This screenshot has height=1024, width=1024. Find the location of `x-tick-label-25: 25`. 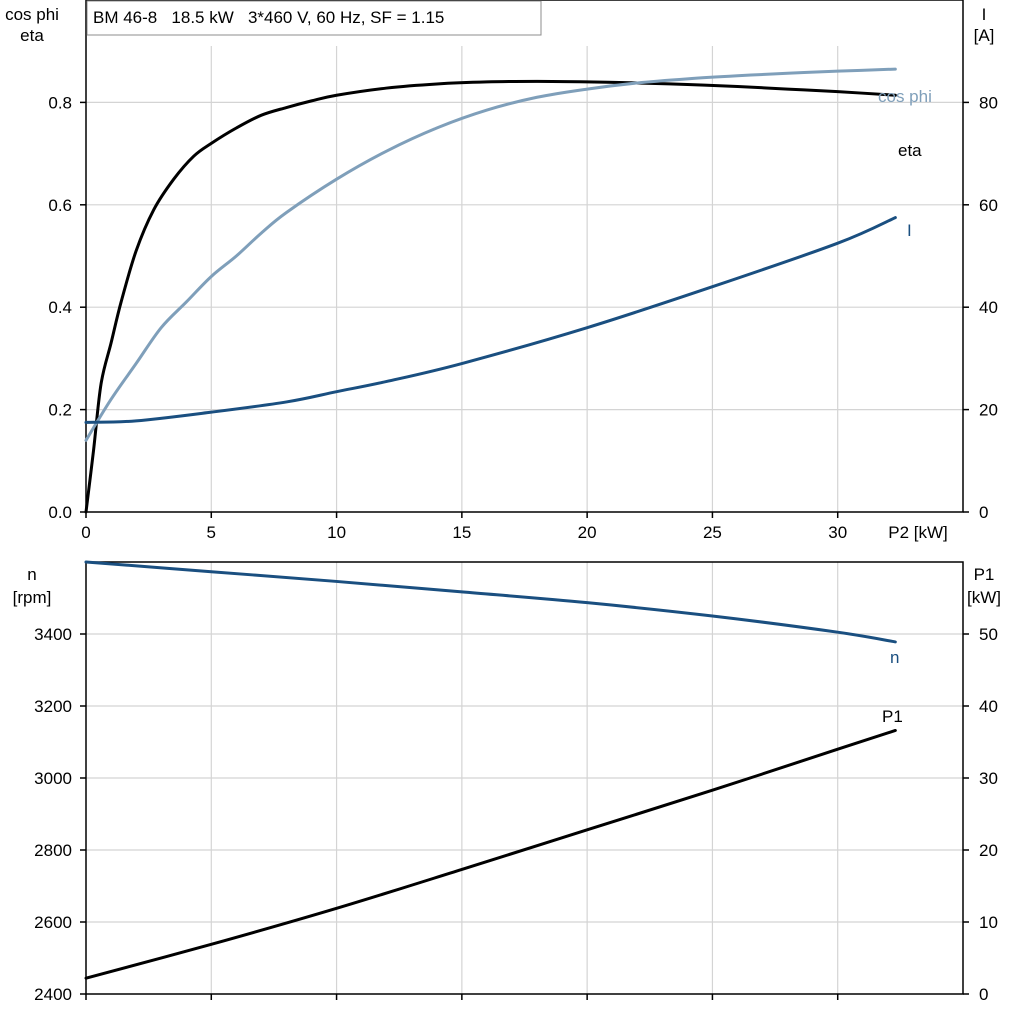

x-tick-label-25: 25 is located at coordinates (712, 532).